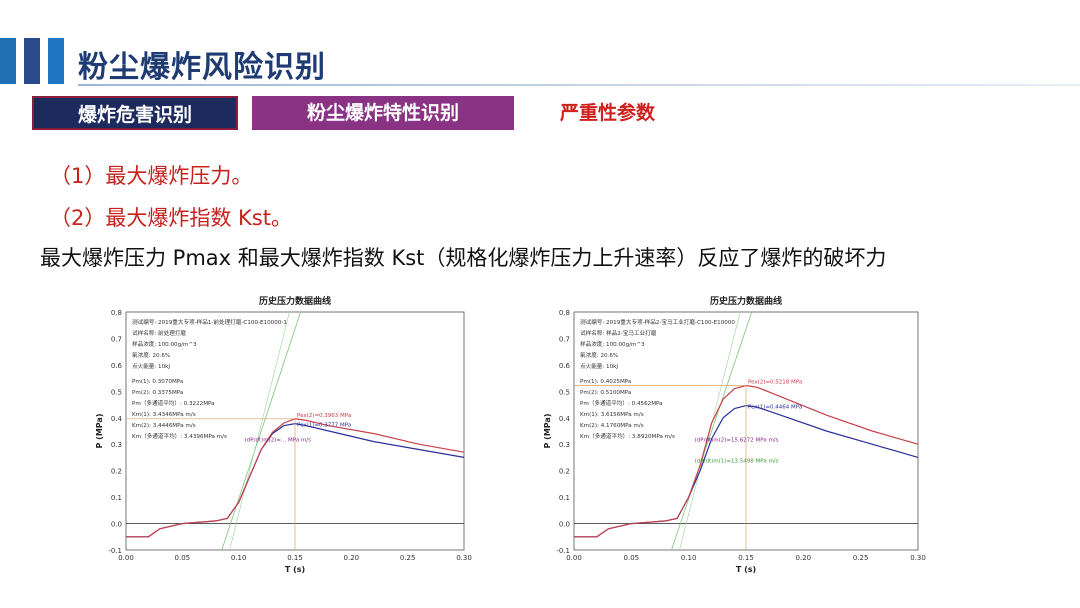 Image resolution: width=1080 pixels, height=608 pixels. I want to click on info-text: 试样名称: 样品2-宝马工业打磨, so click(618, 333).